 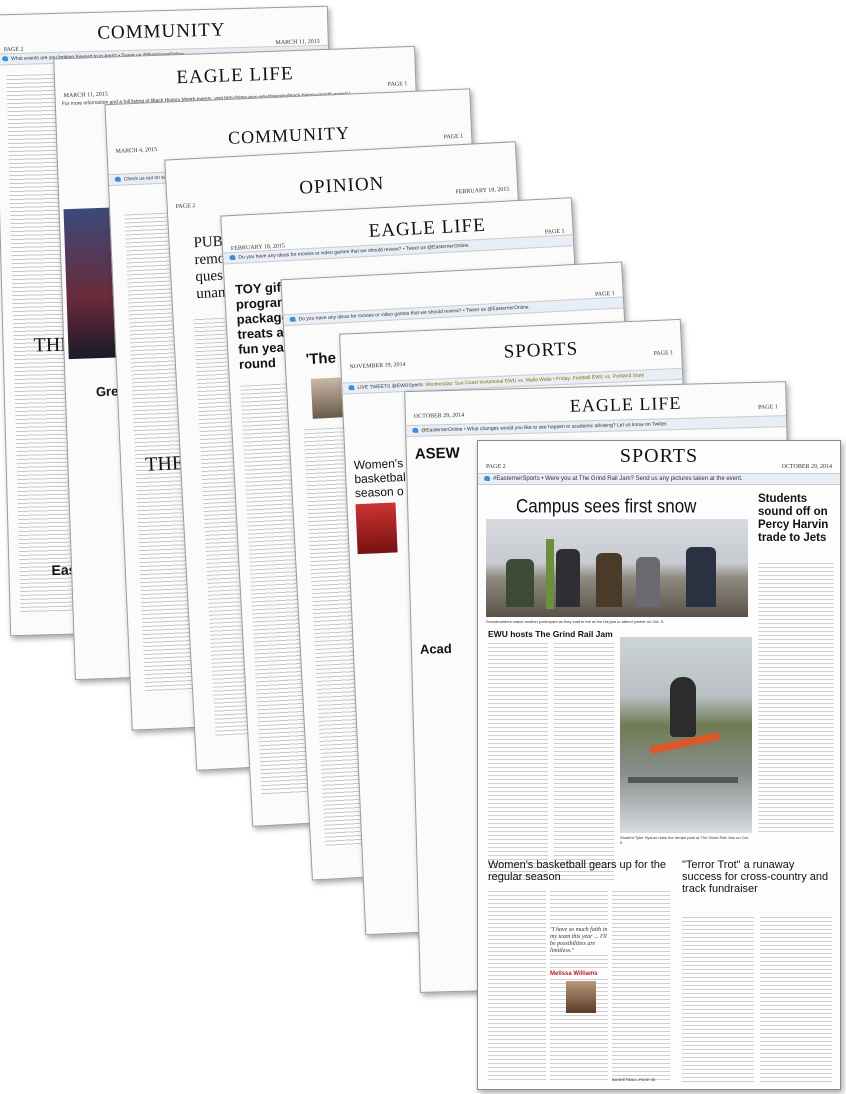 I want to click on pull-quote-name: Melissa Williams, so click(x=579, y=974).